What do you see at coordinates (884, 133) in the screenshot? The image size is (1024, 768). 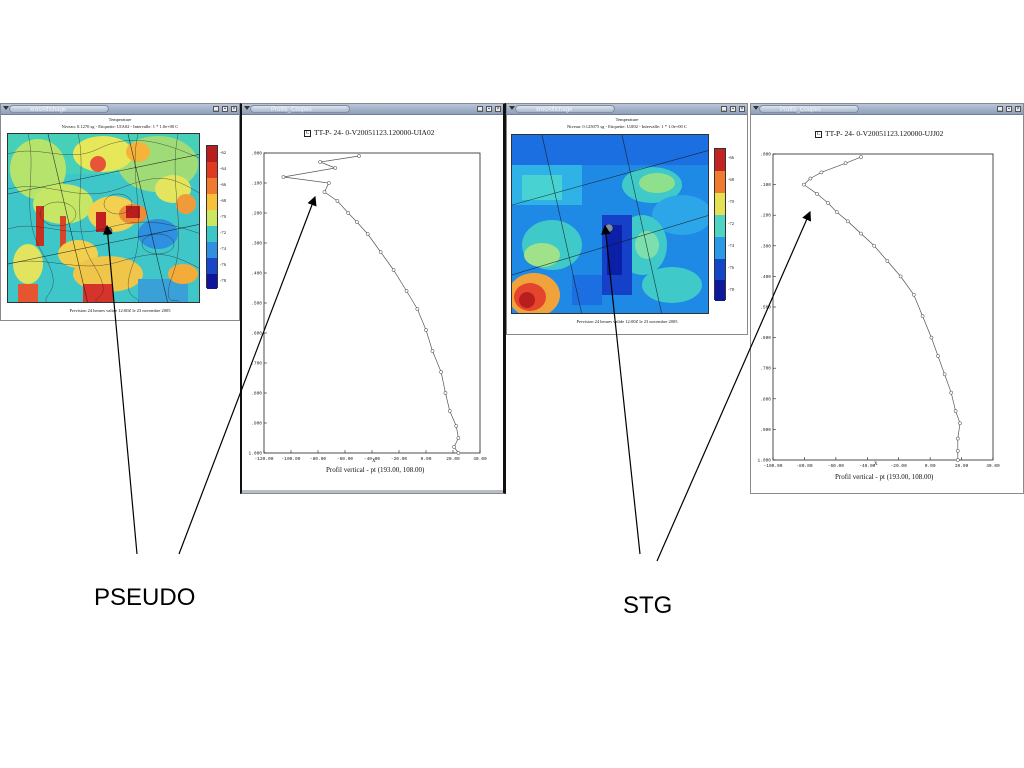 I see `plot-title-text: TT-P- 24- 0-V20051123.120000-UJJ02` at bounding box center [884, 133].